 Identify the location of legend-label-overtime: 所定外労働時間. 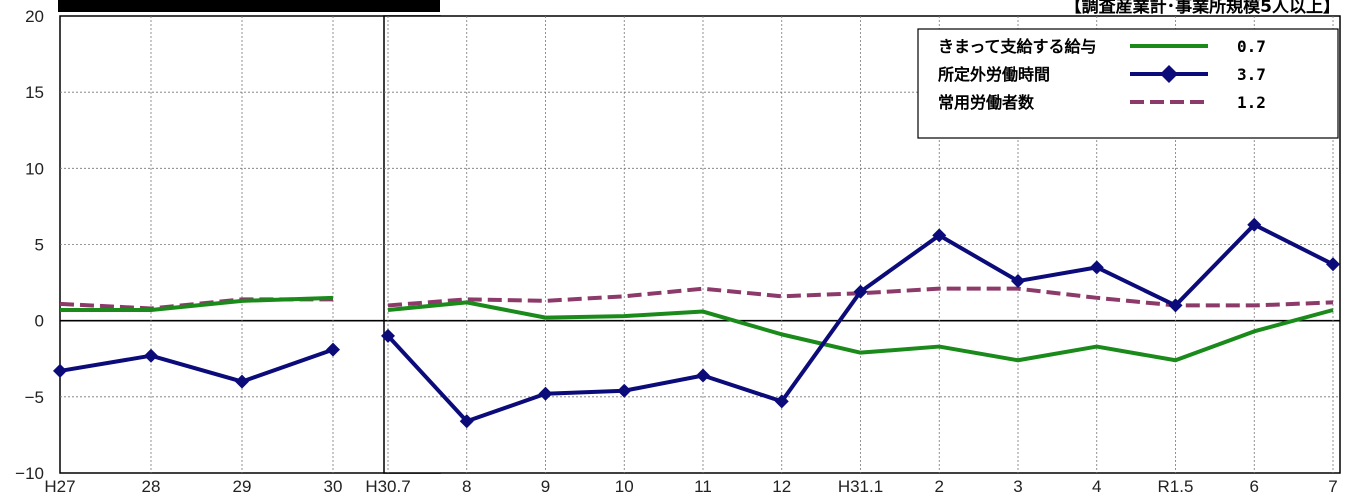
(994, 74).